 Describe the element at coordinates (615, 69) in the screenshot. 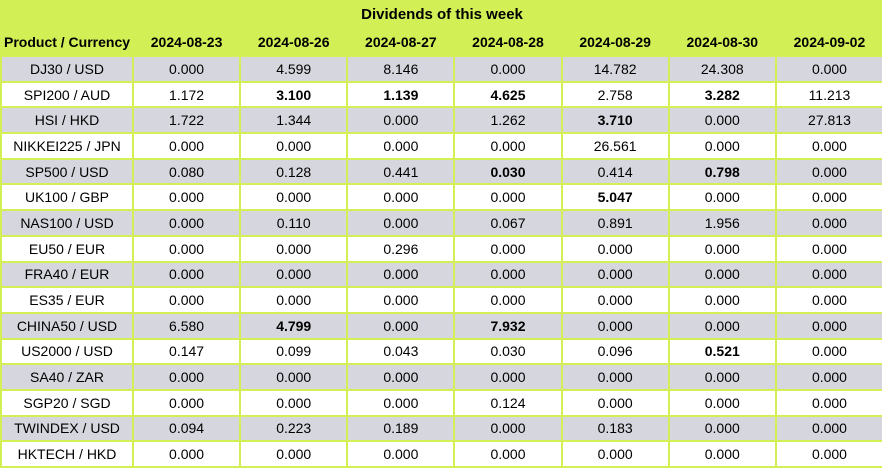

I see `value-cell: 14.782` at that location.